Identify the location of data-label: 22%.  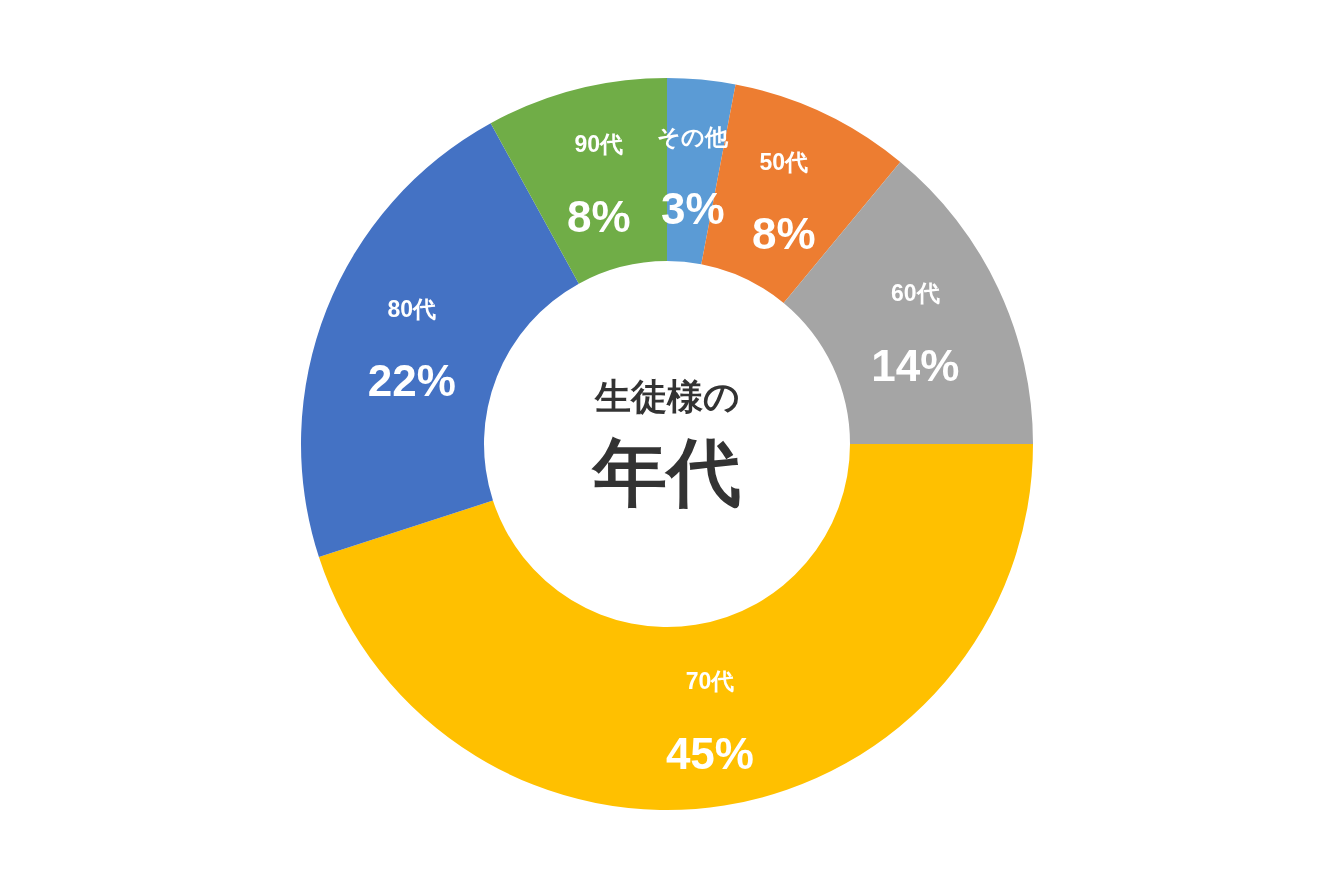
(411, 381).